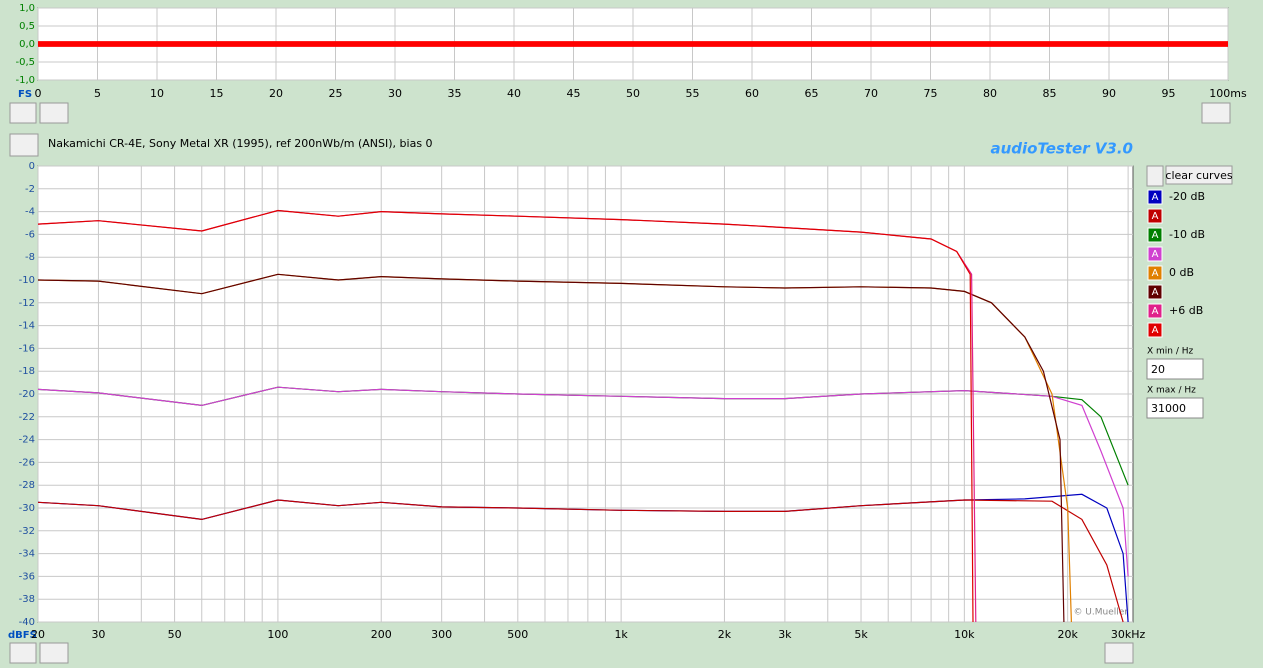 The image size is (1263, 668). I want to click on y-tick-label: -34, so click(27, 554).